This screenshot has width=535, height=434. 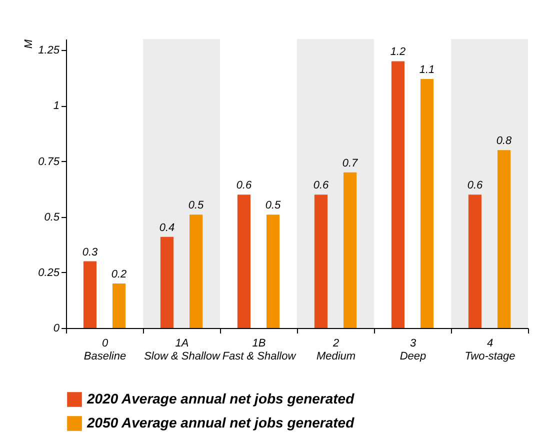 What do you see at coordinates (398, 52) in the screenshot?
I see `data-label: 1.2` at bounding box center [398, 52].